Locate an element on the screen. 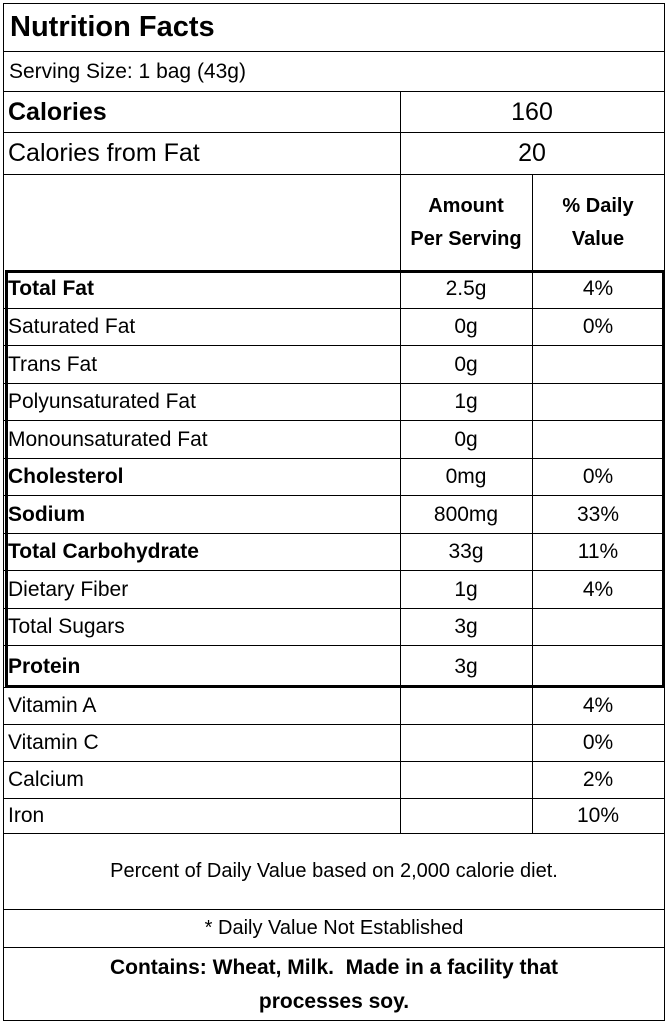 The image size is (669, 1024). table-row: Sodium 800mg 33% is located at coordinates (334, 515).